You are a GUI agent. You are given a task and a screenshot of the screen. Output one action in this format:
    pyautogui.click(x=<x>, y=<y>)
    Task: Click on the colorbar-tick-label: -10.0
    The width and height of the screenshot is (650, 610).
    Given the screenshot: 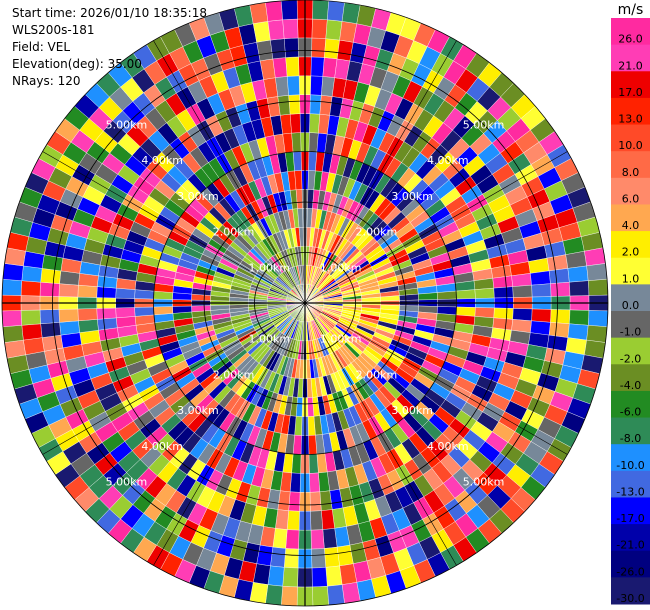 What is the action you would take?
    pyautogui.click(x=630, y=465)
    